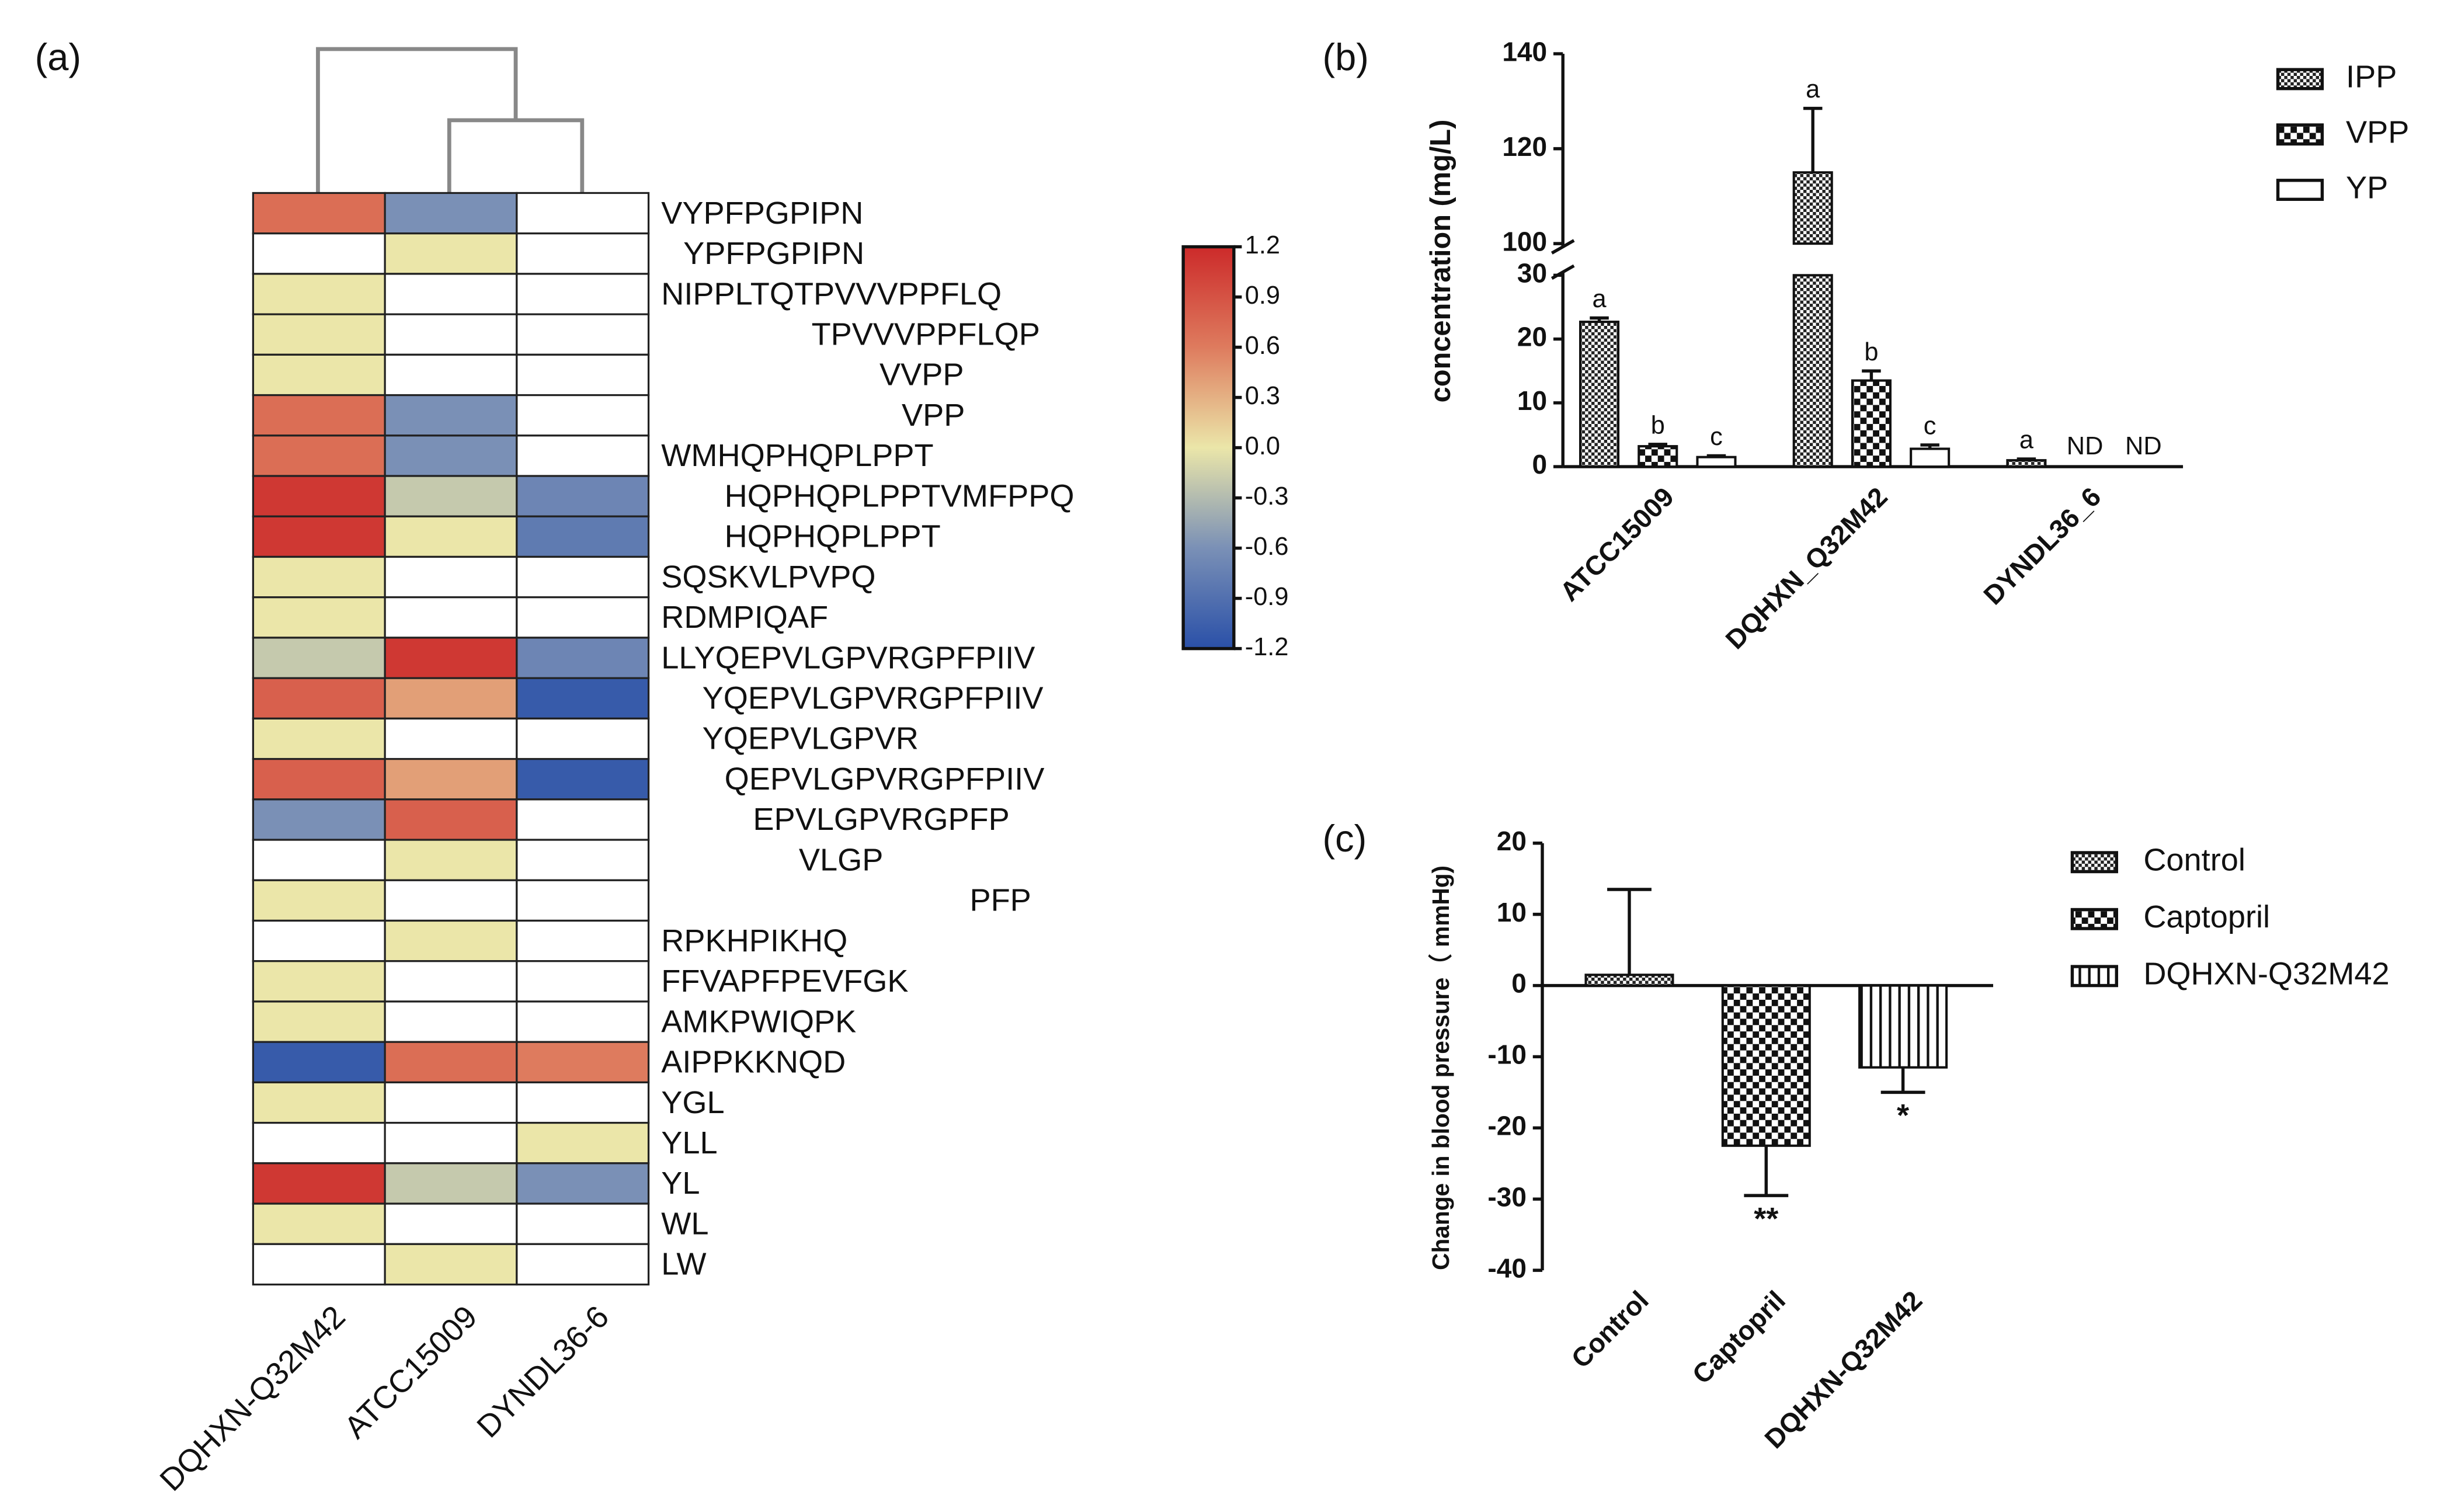 This screenshot has width=2444, height=1512. What do you see at coordinates (2194, 860) in the screenshot?
I see `legend-label: Control` at bounding box center [2194, 860].